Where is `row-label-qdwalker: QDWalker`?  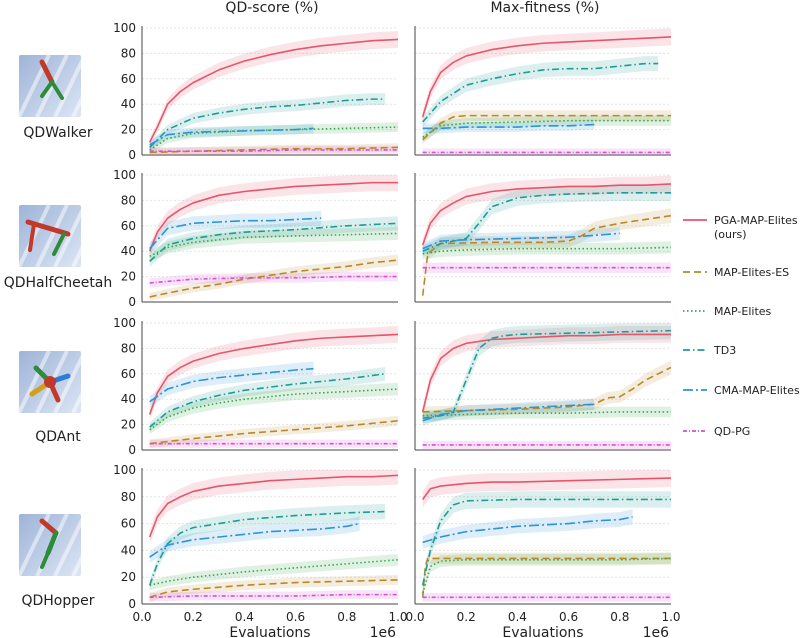 row-label-qdwalker: QDWalker is located at coordinates (57, 133).